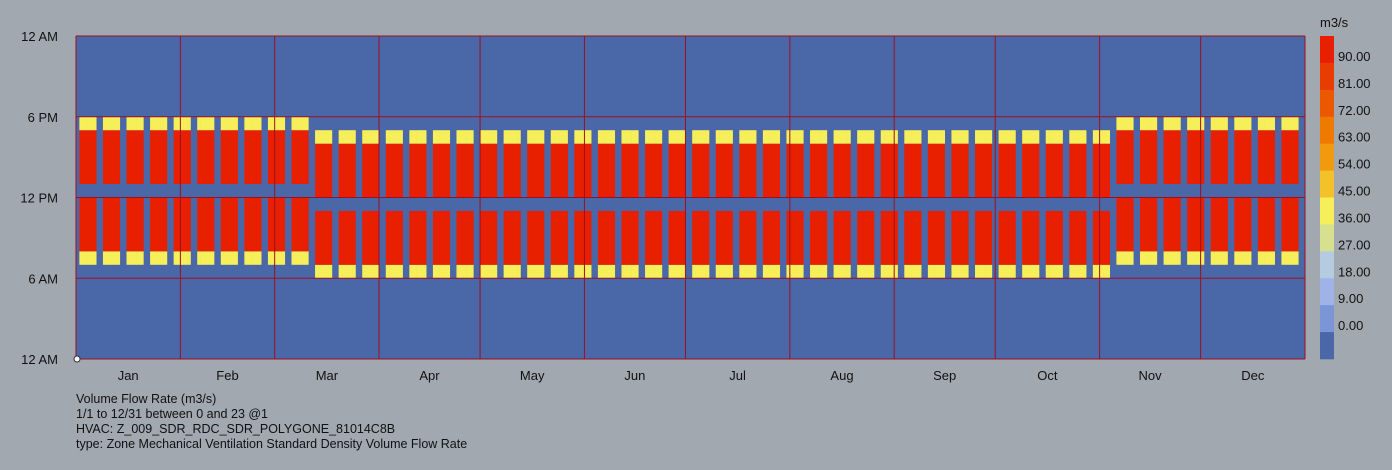 This screenshot has width=1392, height=470. Describe the element at coordinates (1327, 238) in the screenshot. I see `legend-swatch` at that location.